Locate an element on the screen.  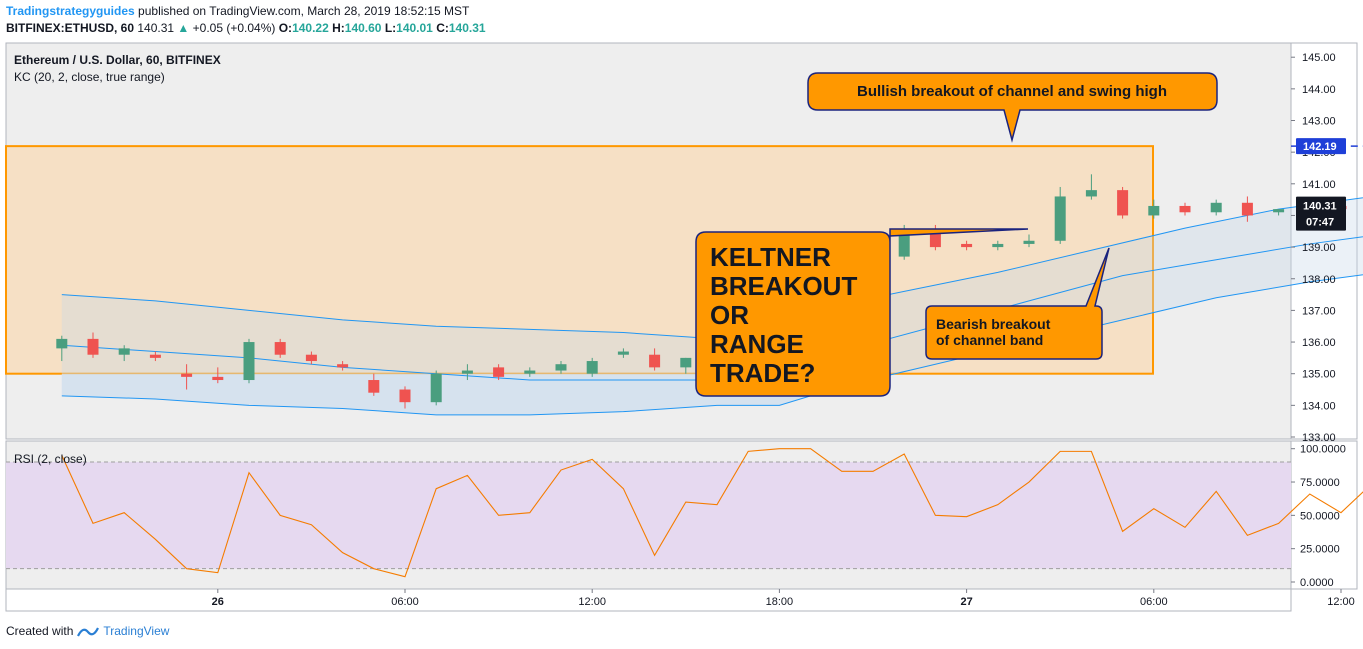
open-label: O: is located at coordinates (285, 28).